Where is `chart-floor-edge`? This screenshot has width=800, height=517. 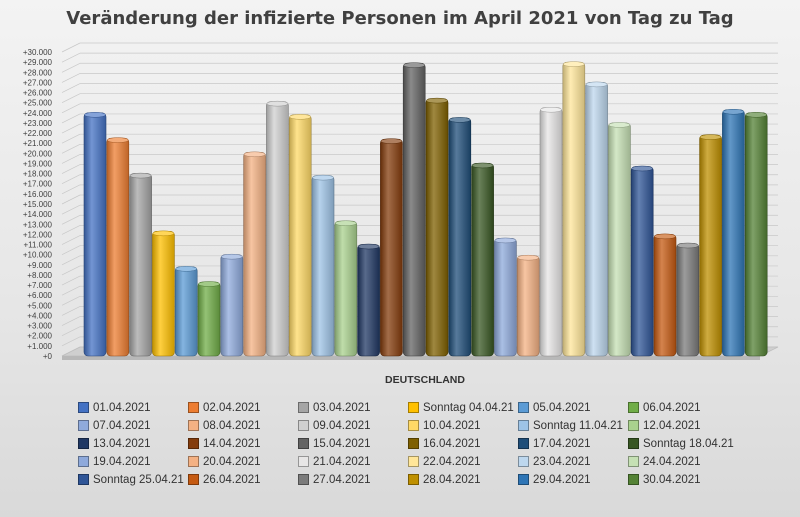
chart-floor-edge is located at coordinates (411, 358).